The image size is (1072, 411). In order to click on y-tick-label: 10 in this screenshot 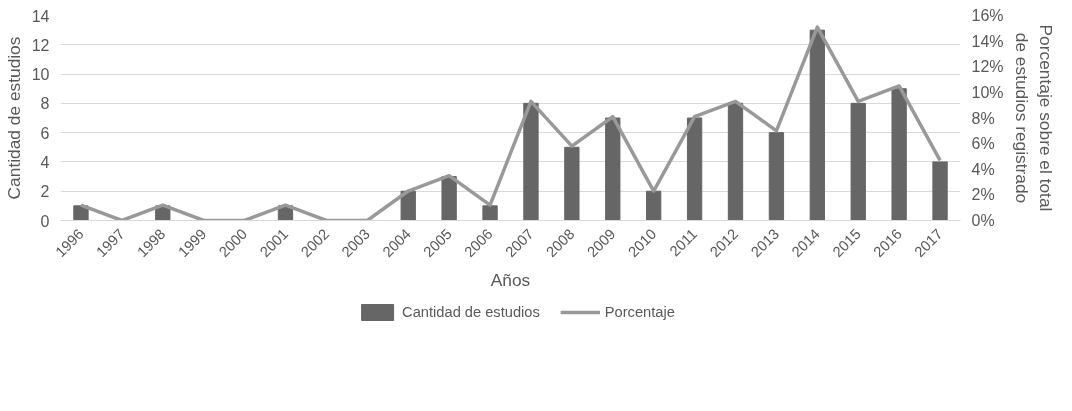, I will do `click(40, 75)`.